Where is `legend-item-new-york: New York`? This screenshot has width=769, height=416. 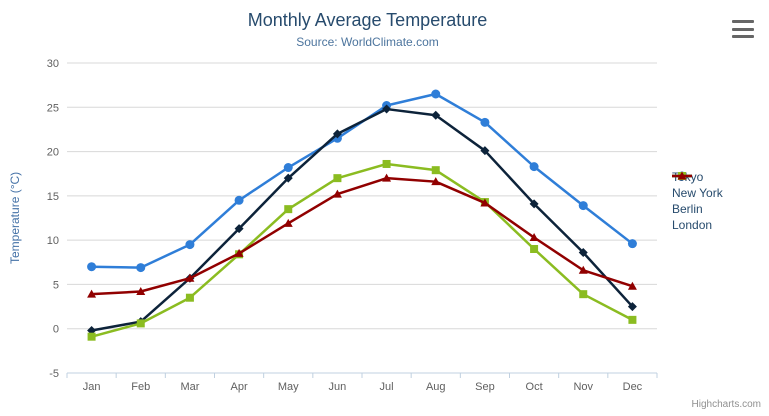
legend-item-new-york: New York is located at coordinates (697, 185).